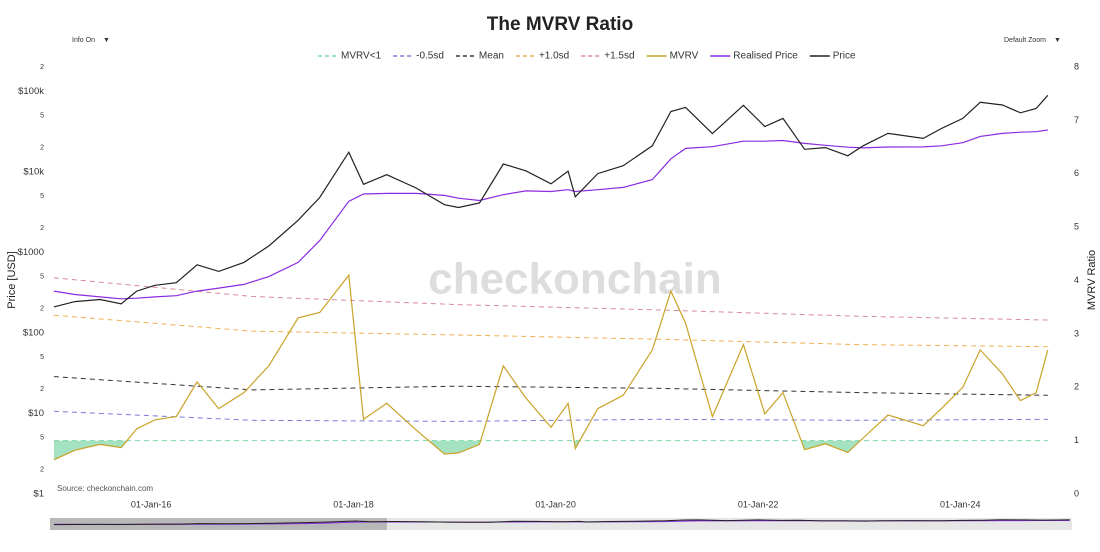  I want to click on y-tick-label: $10, so click(36, 413).